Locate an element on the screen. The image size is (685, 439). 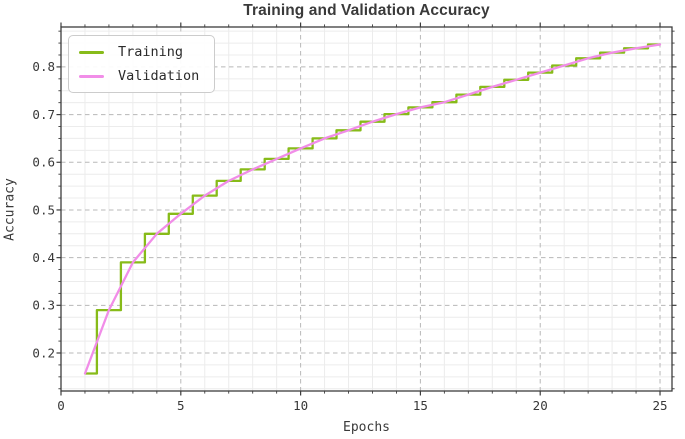
y-tick-label: 0.4 is located at coordinates (43, 257).